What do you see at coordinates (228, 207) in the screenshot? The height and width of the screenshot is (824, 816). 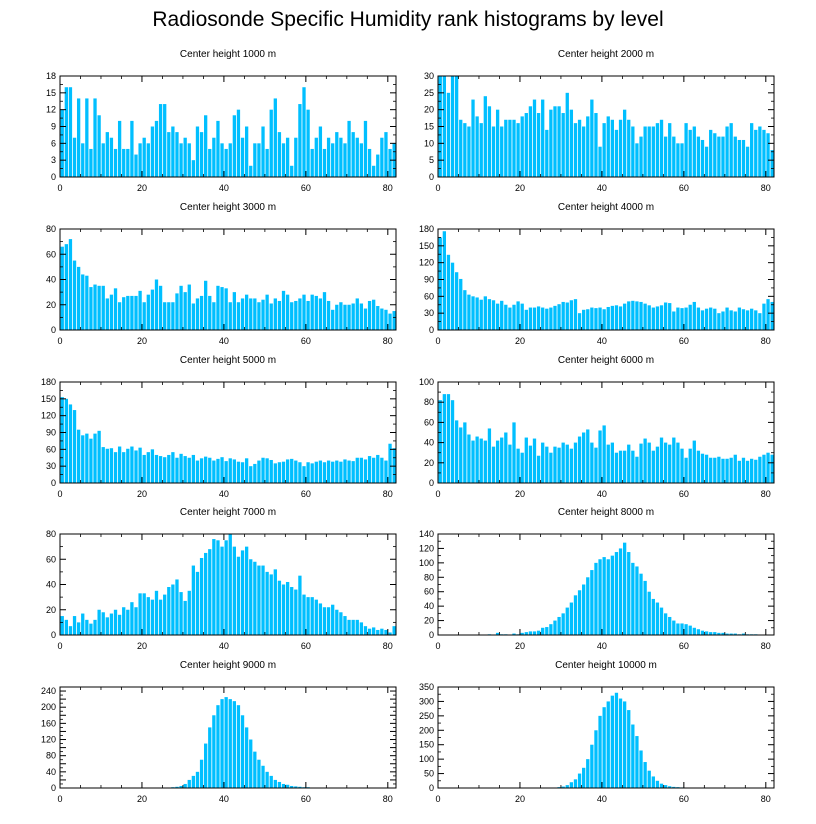 I see `panel-title: Center height 3000 m` at bounding box center [228, 207].